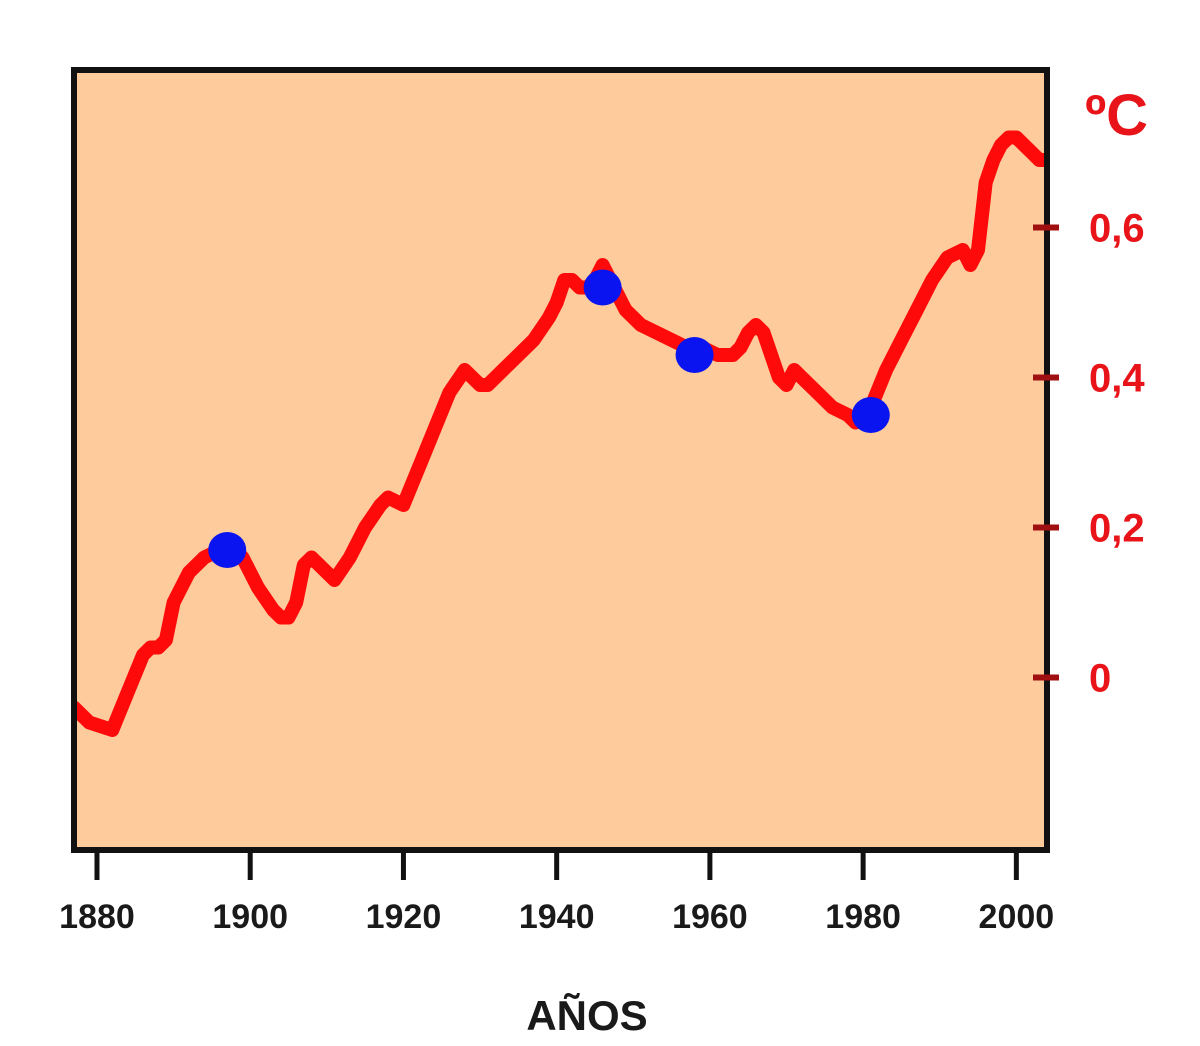  Describe the element at coordinates (1117, 529) in the screenshot. I see `y-tick-label: 0,2` at that location.